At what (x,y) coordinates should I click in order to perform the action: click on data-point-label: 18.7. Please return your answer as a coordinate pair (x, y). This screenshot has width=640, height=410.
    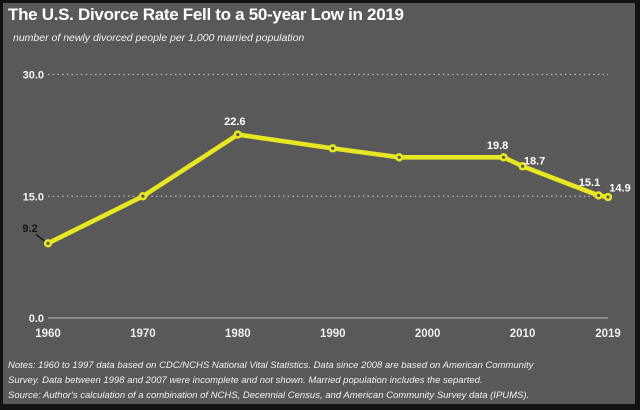
    Looking at the image, I should click on (534, 162).